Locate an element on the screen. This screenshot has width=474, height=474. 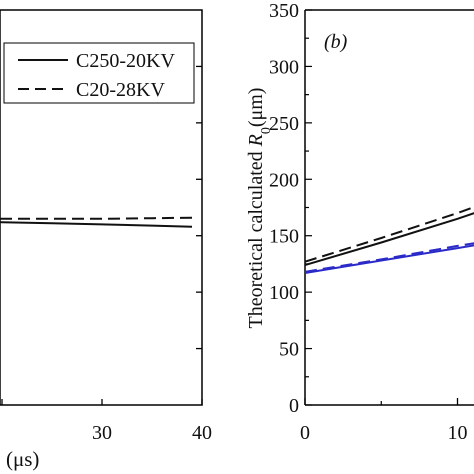
legend-label-c250-20kv: C250-20KV is located at coordinates (125, 61).